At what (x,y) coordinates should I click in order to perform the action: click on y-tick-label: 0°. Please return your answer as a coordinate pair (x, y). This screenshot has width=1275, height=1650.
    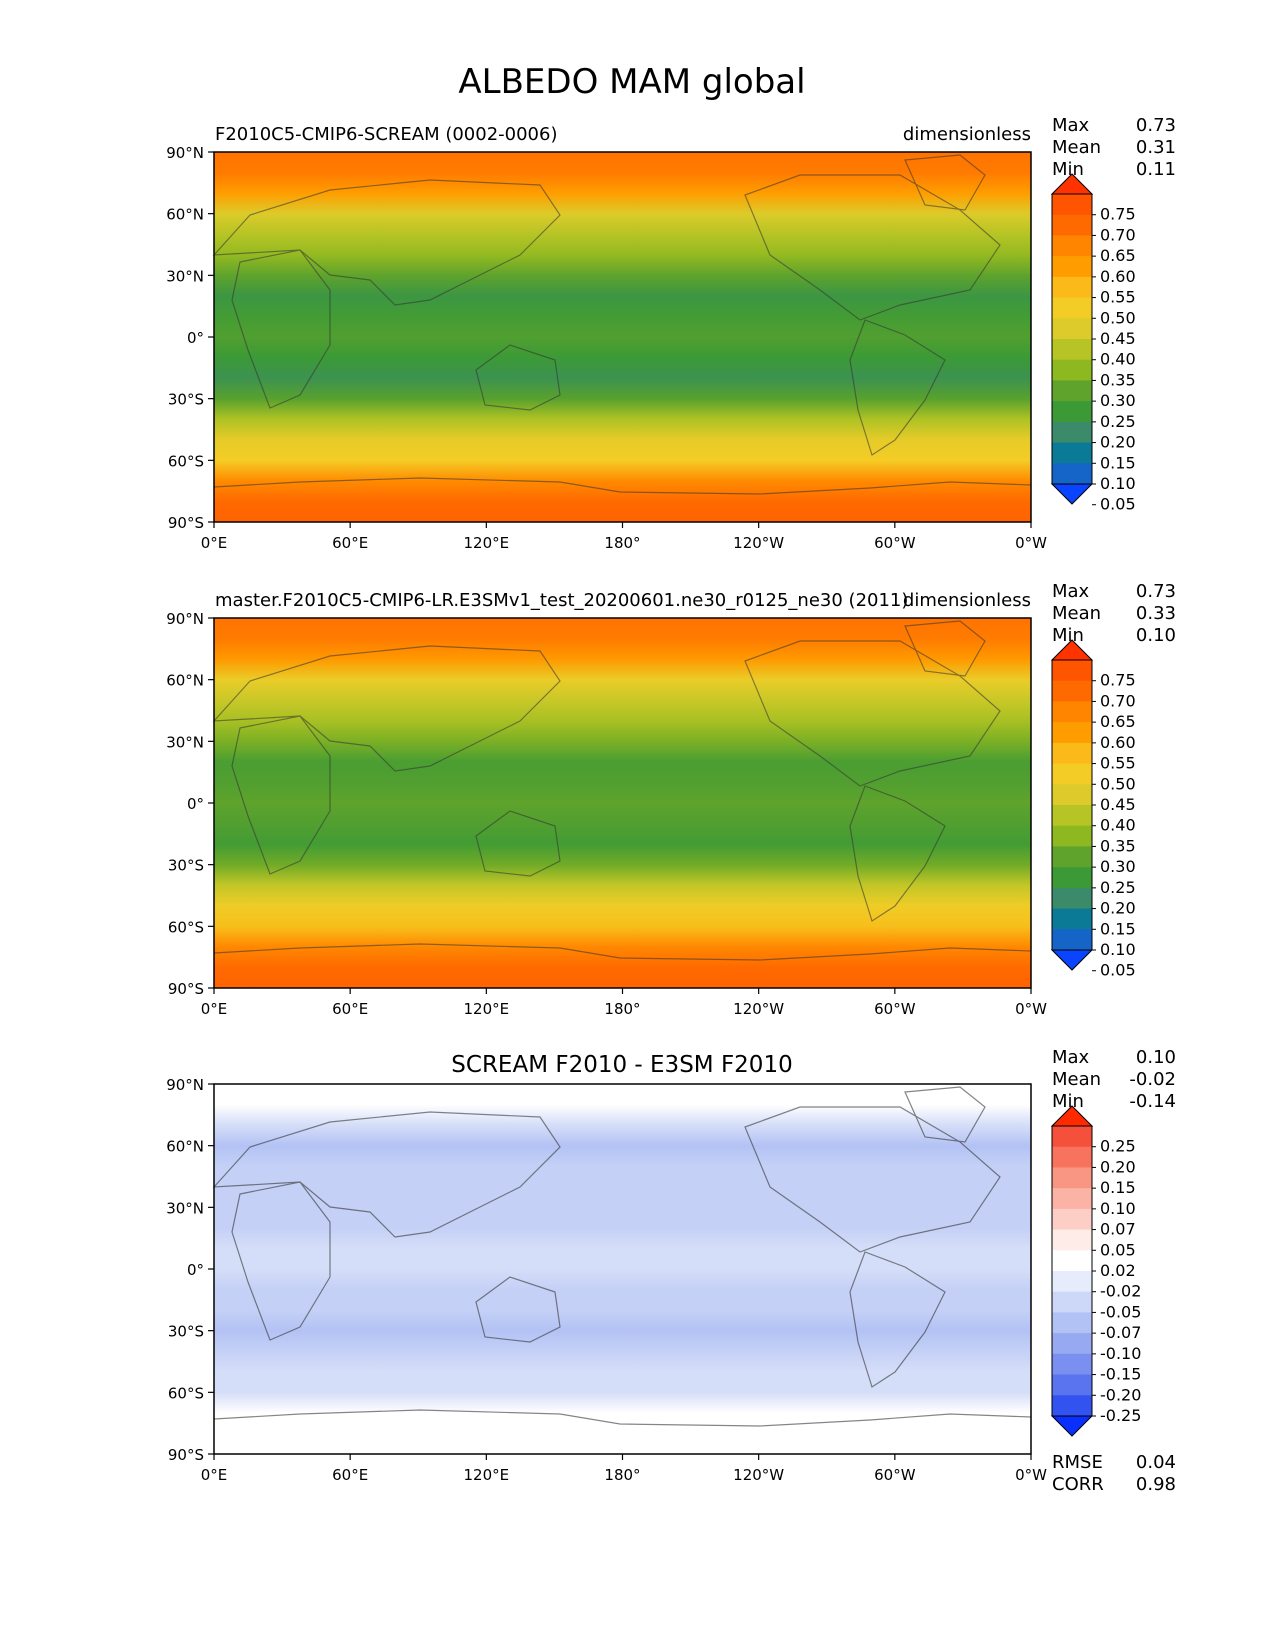
    Looking at the image, I should click on (195, 804).